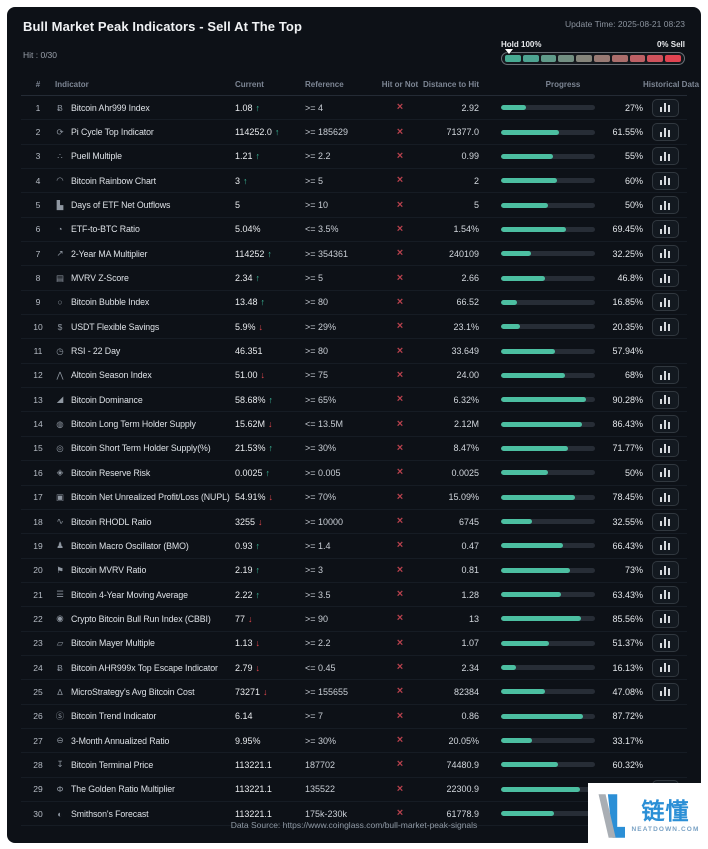 The height and width of the screenshot is (849, 708). I want to click on progress-percent: 32.25%, so click(627, 253).